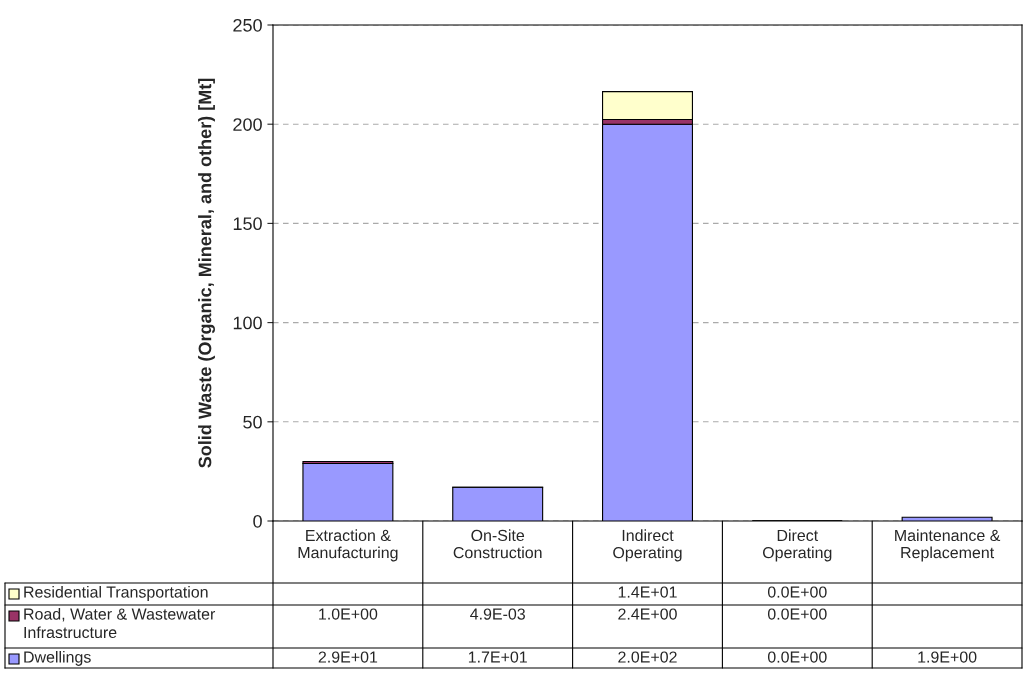  Describe the element at coordinates (348, 545) in the screenshot. I see `x-tick-label: Extraction & Manufacturing` at that location.